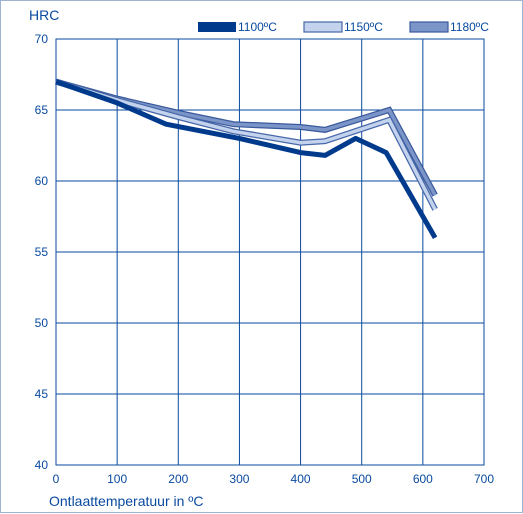 This screenshot has width=523, height=514. Describe the element at coordinates (44, 15) in the screenshot. I see `y-axis-title: HRC` at that location.